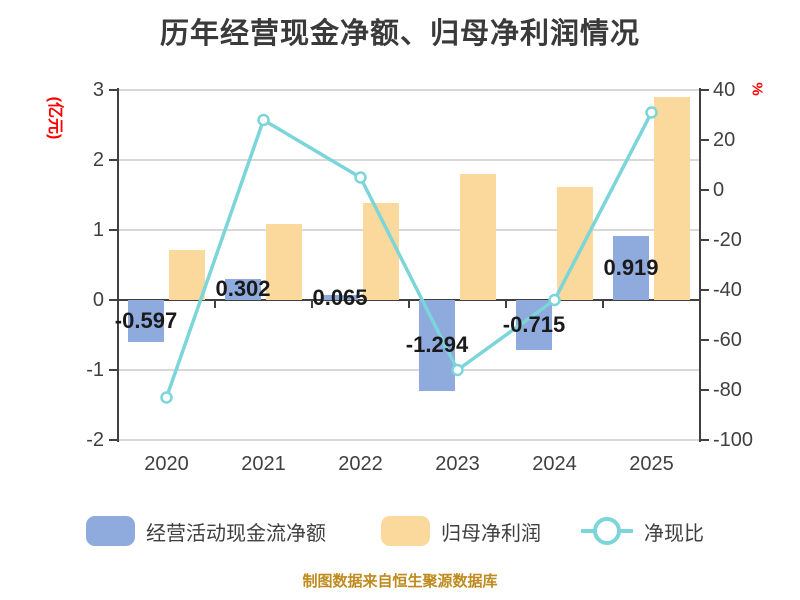 This screenshot has width=800, height=600. I want to click on legend-swatch-profit-icon, so click(405, 531).